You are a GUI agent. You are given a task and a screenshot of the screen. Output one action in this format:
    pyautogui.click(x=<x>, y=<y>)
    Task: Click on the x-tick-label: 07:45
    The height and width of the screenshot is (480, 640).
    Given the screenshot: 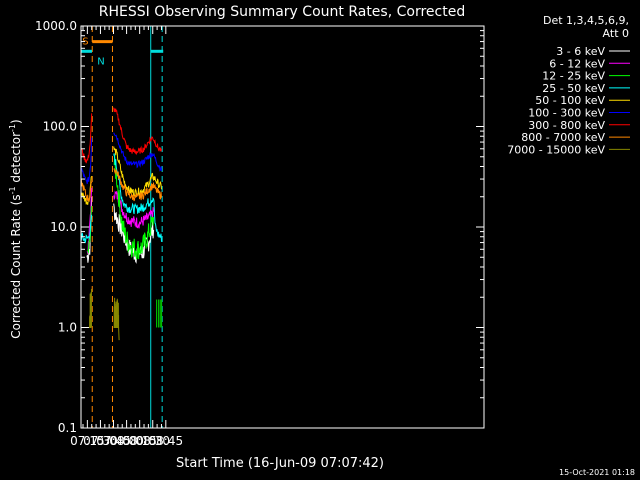 What is the action you would take?
    pyautogui.click(x=113, y=441)
    